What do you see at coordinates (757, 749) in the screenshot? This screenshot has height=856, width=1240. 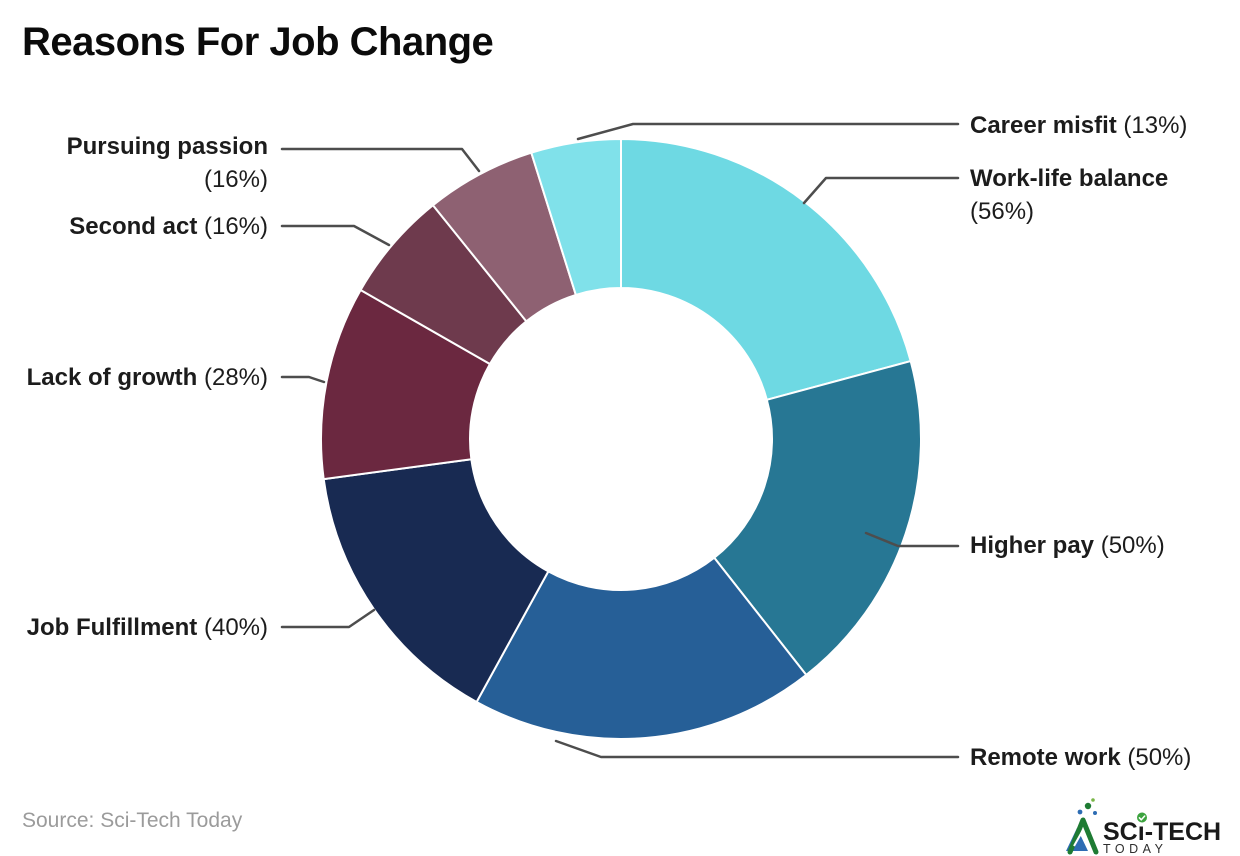 I see `leader-line-remote-work` at bounding box center [757, 749].